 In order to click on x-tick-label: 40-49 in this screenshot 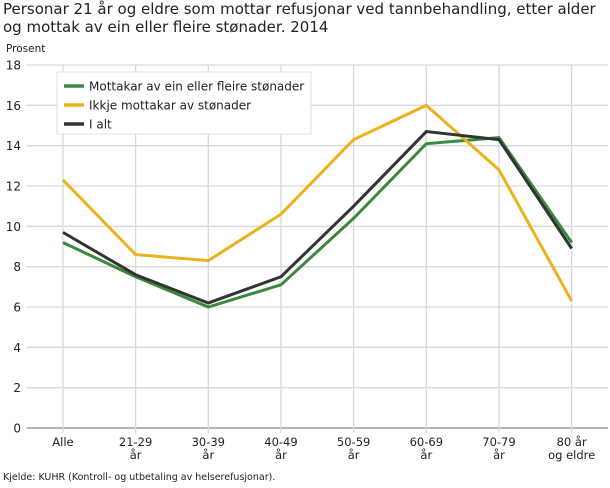, I will do `click(280, 442)`.